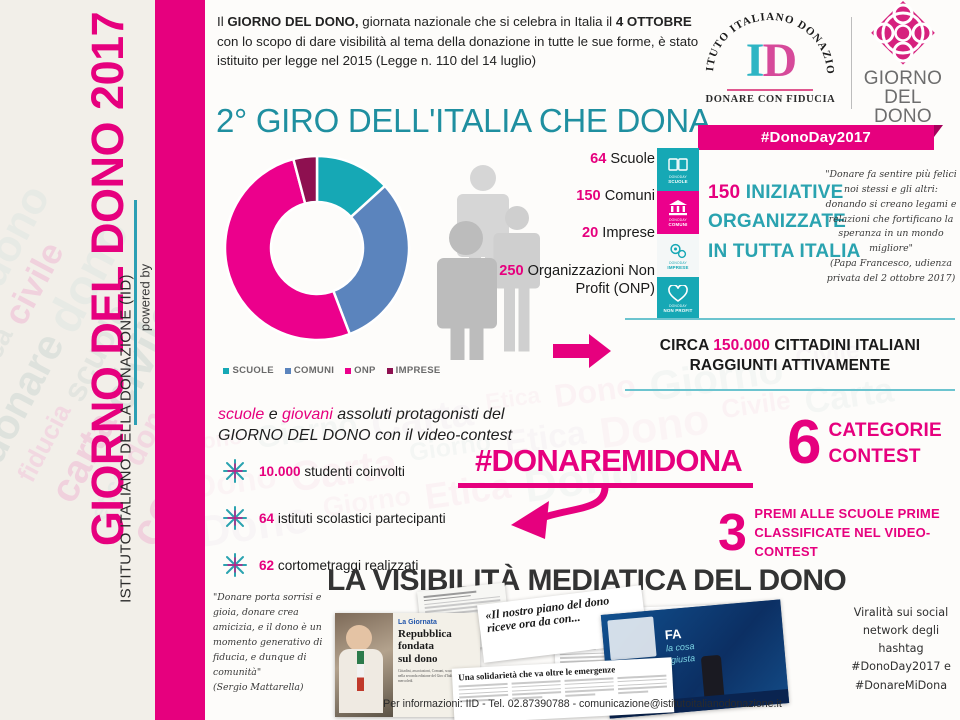 Image resolution: width=960 pixels, height=720 pixels. I want to click on scuole-rest: assoluti protagonisti del, so click(418, 414).